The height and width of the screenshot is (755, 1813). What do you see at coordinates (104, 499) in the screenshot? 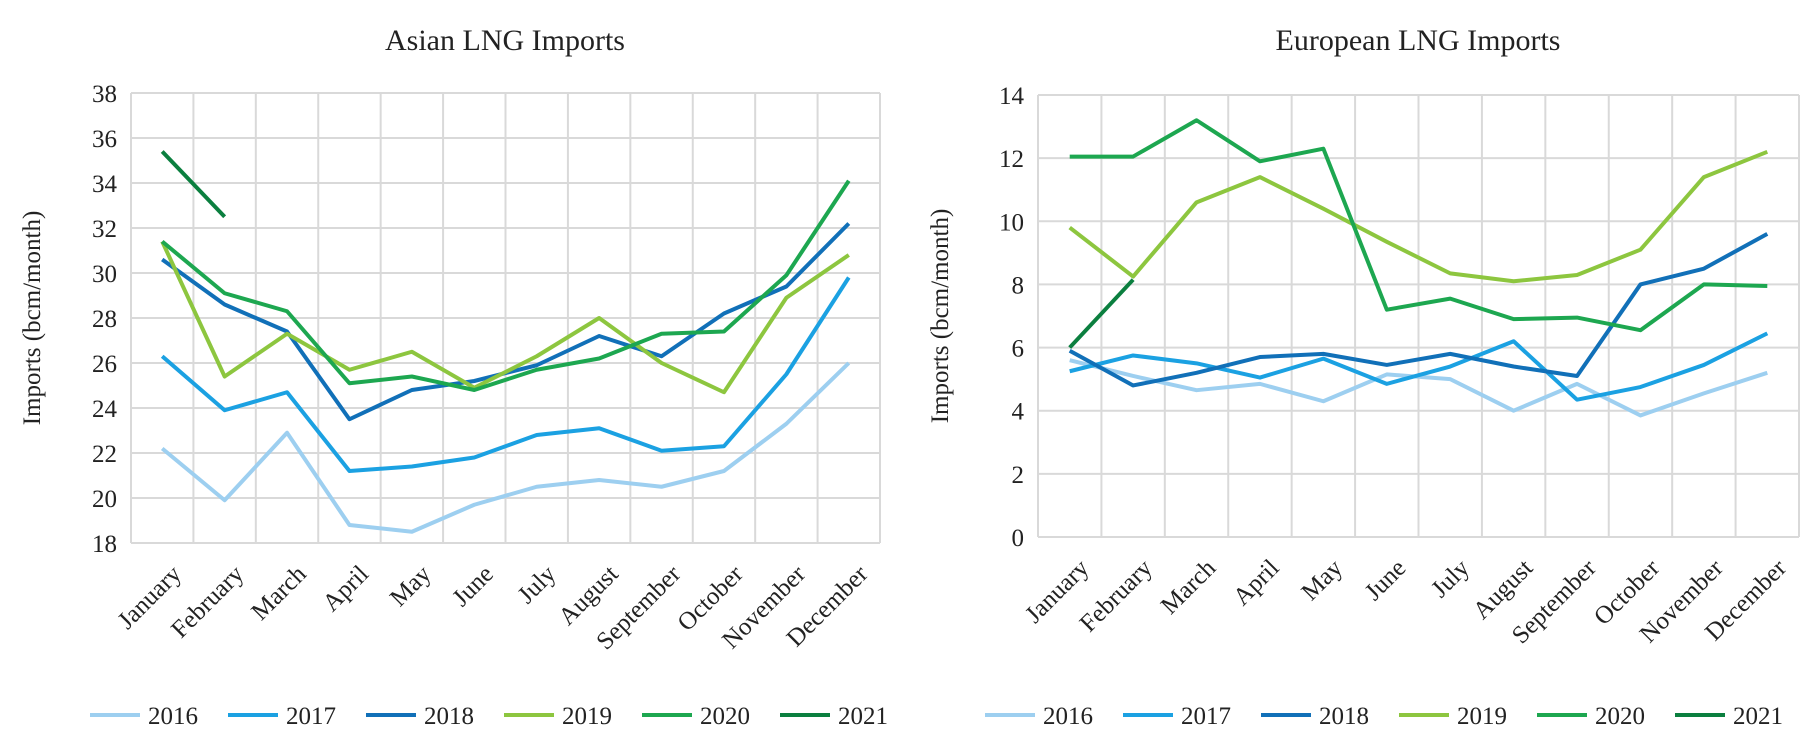
I see `y-tick-label: 20` at bounding box center [104, 499].